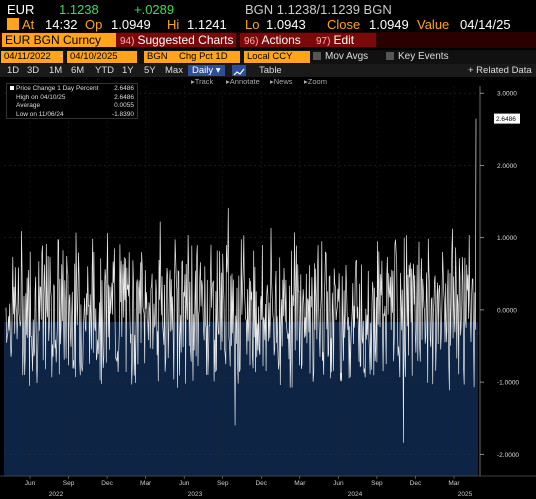 The width and height of the screenshot is (536, 499). What do you see at coordinates (72, 106) in the screenshot?
I see `legend-row: Average 0.0055` at bounding box center [72, 106].